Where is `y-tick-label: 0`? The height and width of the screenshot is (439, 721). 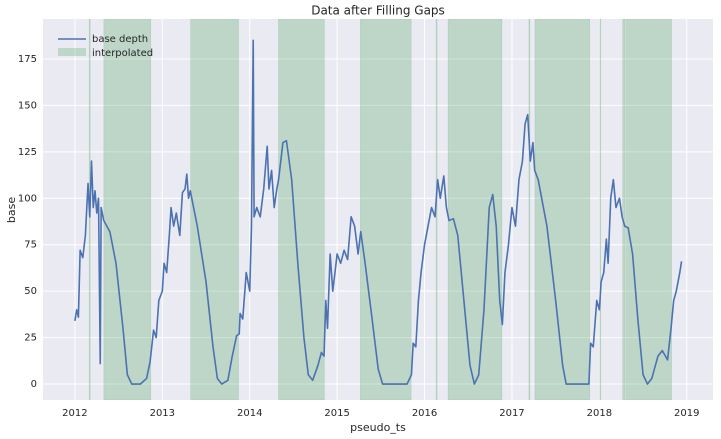 y-tick-label: 0 is located at coordinates (34, 384).